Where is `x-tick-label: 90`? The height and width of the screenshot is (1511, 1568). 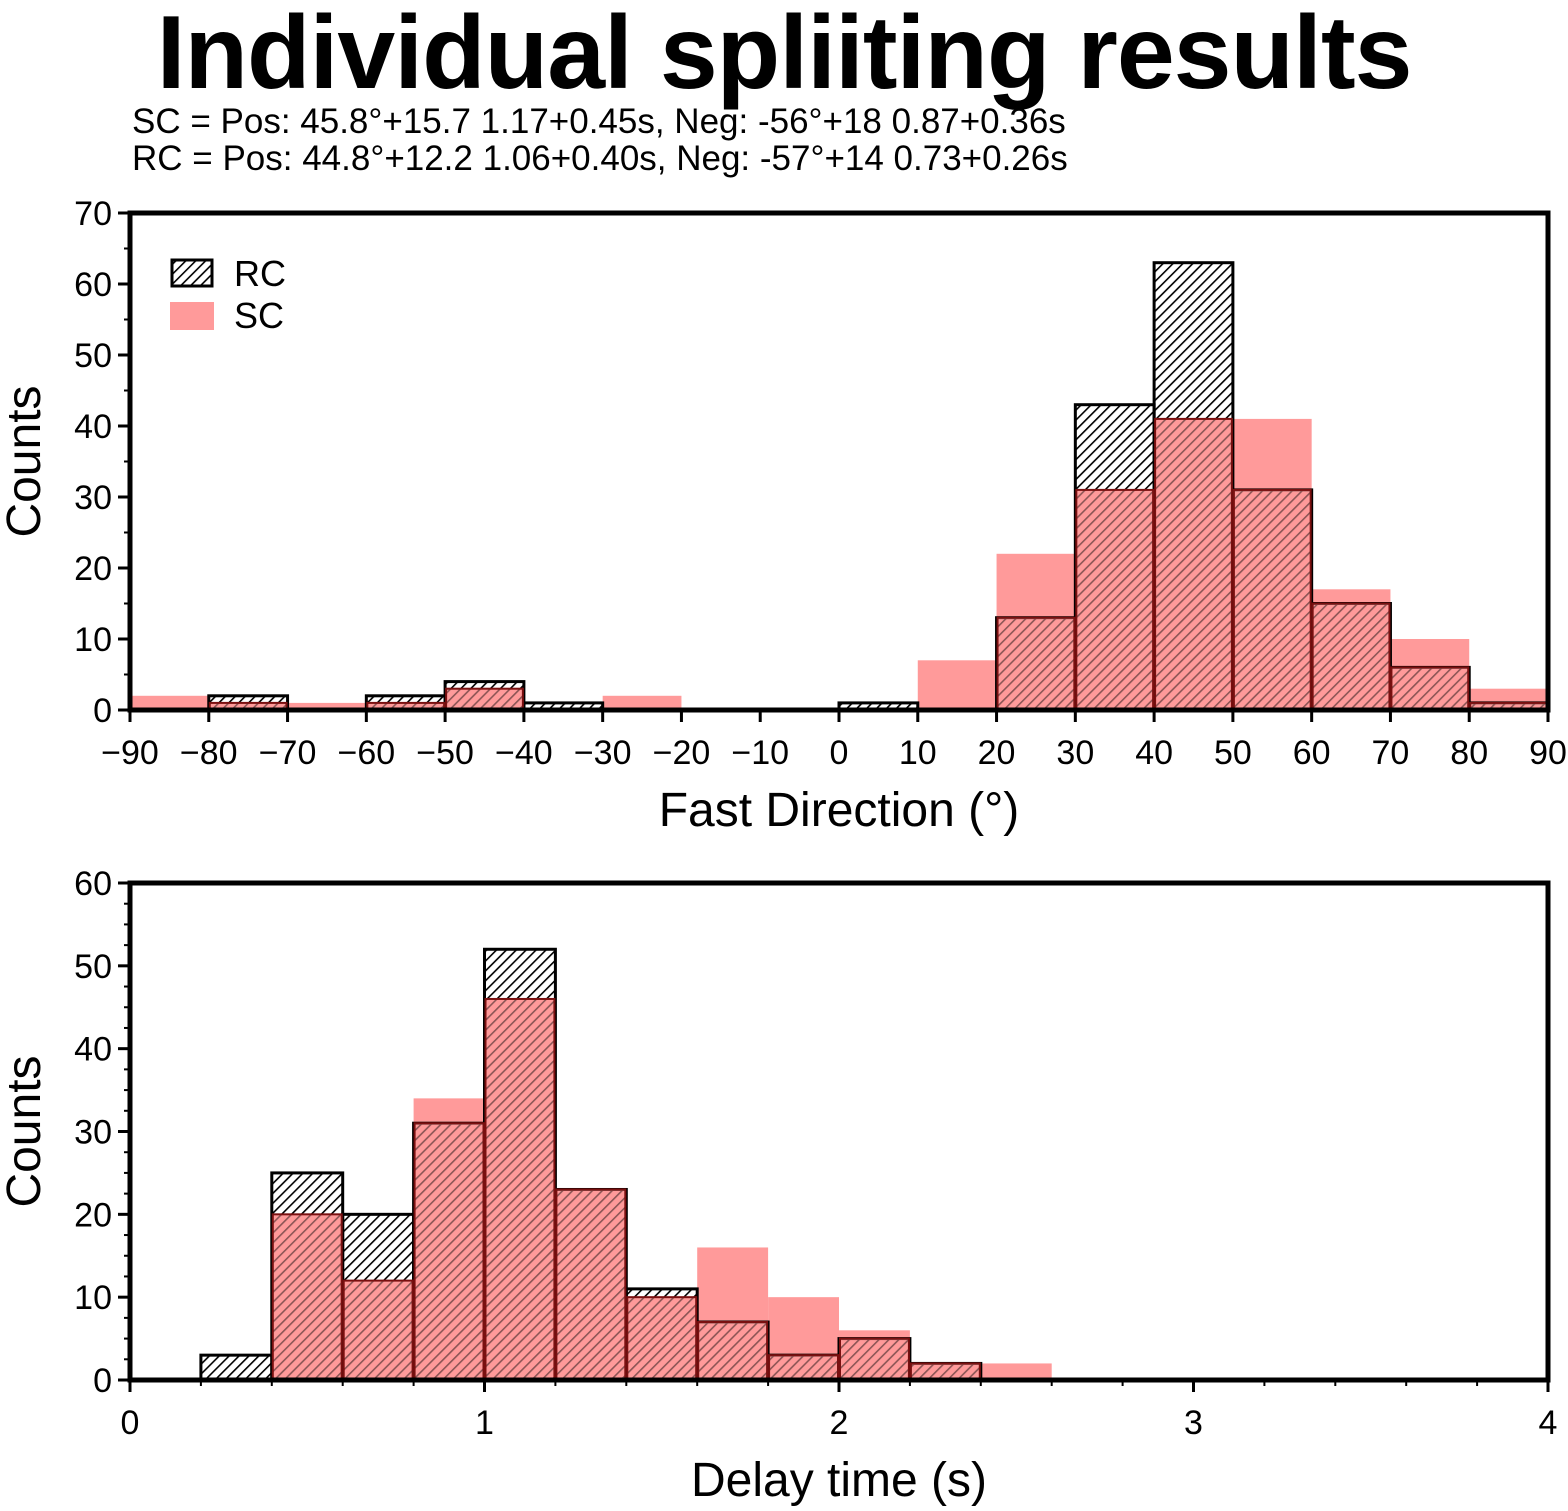 x-tick-label: 90 is located at coordinates (1548, 753).